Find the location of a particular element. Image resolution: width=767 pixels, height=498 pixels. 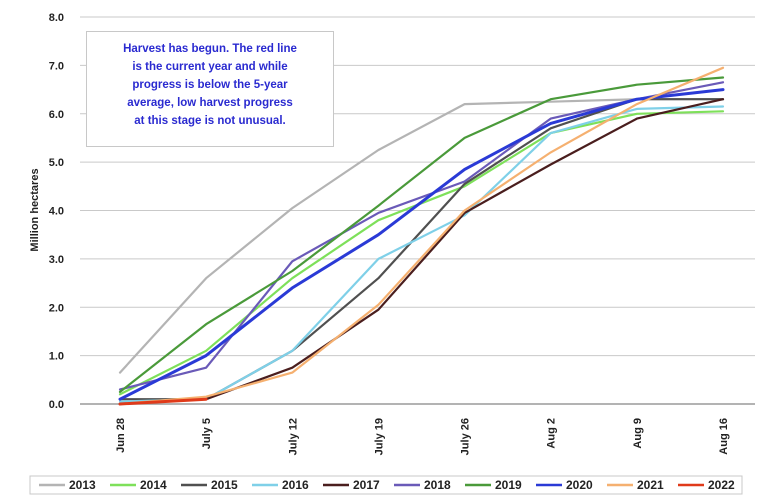

y-tick-label: 2.0 is located at coordinates (56, 308).